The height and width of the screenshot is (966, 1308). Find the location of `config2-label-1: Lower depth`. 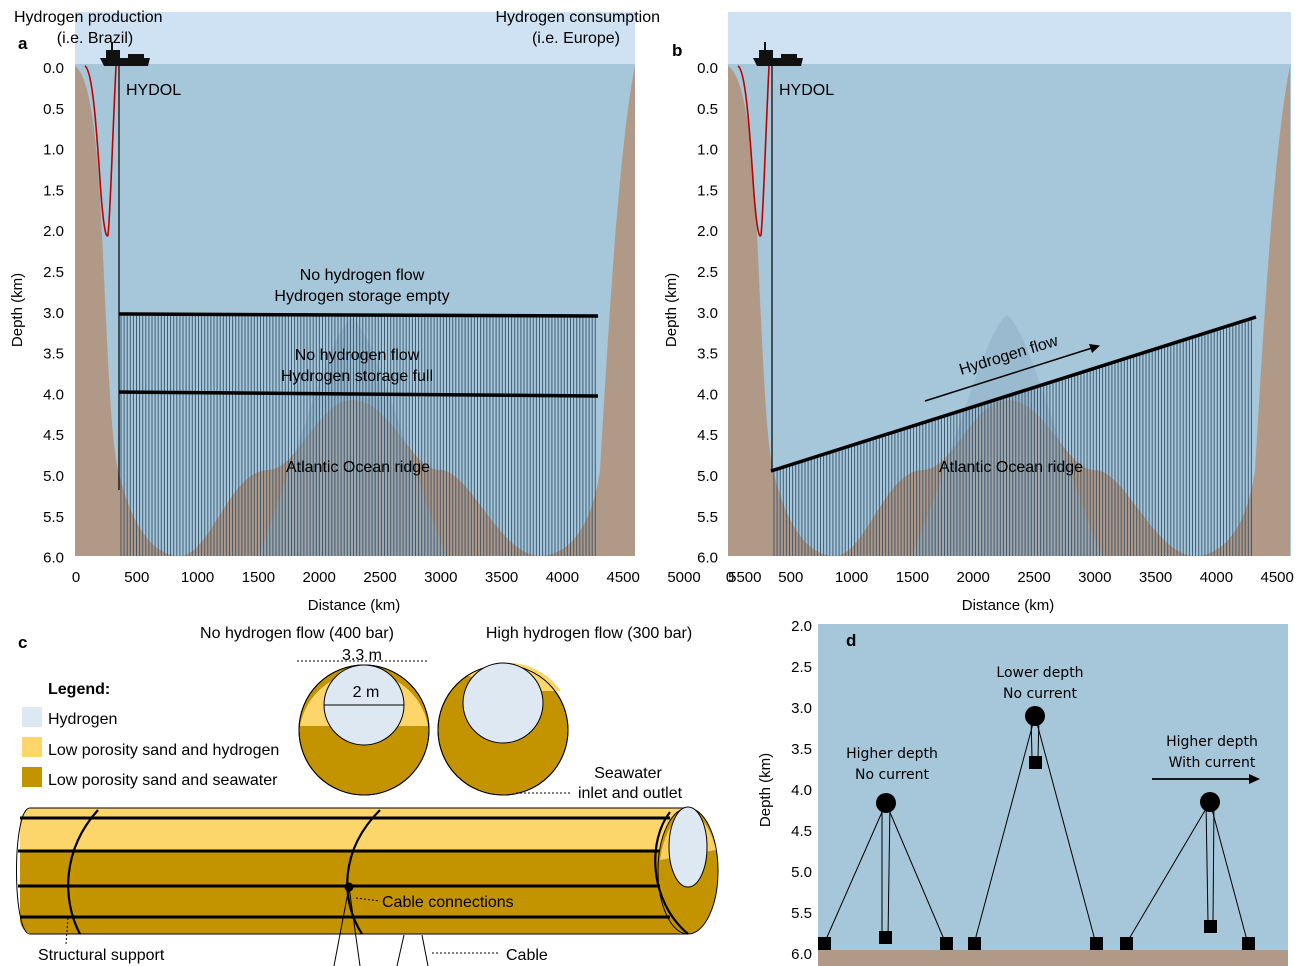

config2-label-1: Lower depth is located at coordinates (1039, 673).